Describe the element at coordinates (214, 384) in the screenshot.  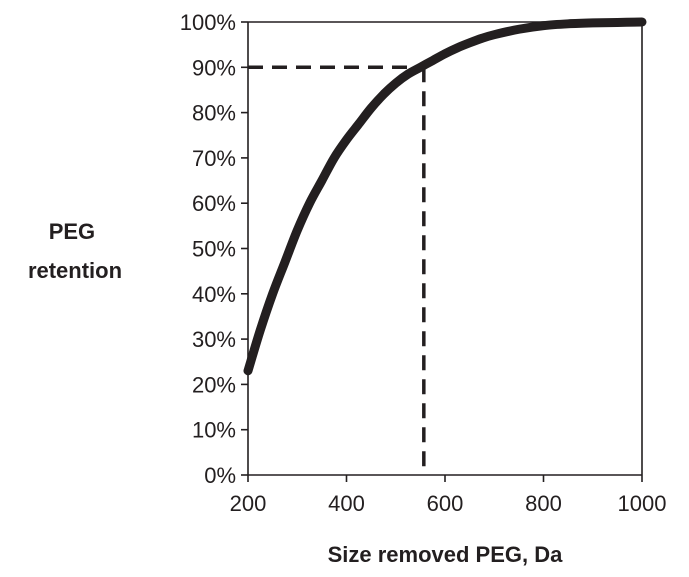
I see `y-tick-label: 20%` at that location.